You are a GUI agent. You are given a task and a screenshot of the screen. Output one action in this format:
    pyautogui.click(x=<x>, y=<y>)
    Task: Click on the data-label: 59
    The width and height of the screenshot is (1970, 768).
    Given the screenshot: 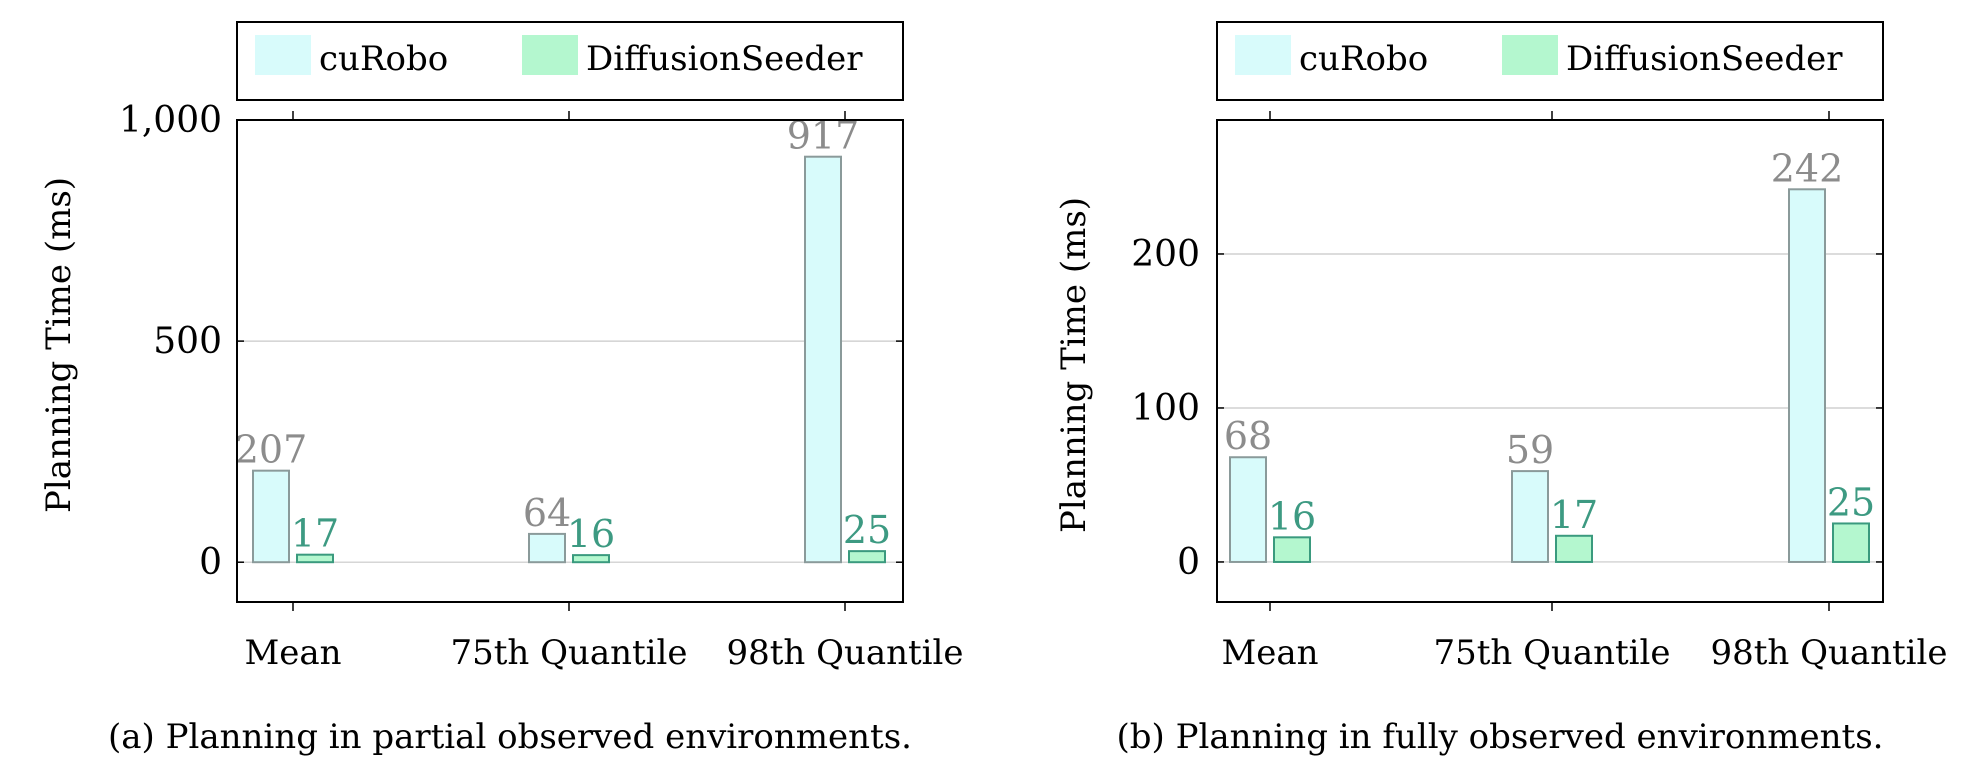 What is the action you would take?
    pyautogui.click(x=1530, y=450)
    